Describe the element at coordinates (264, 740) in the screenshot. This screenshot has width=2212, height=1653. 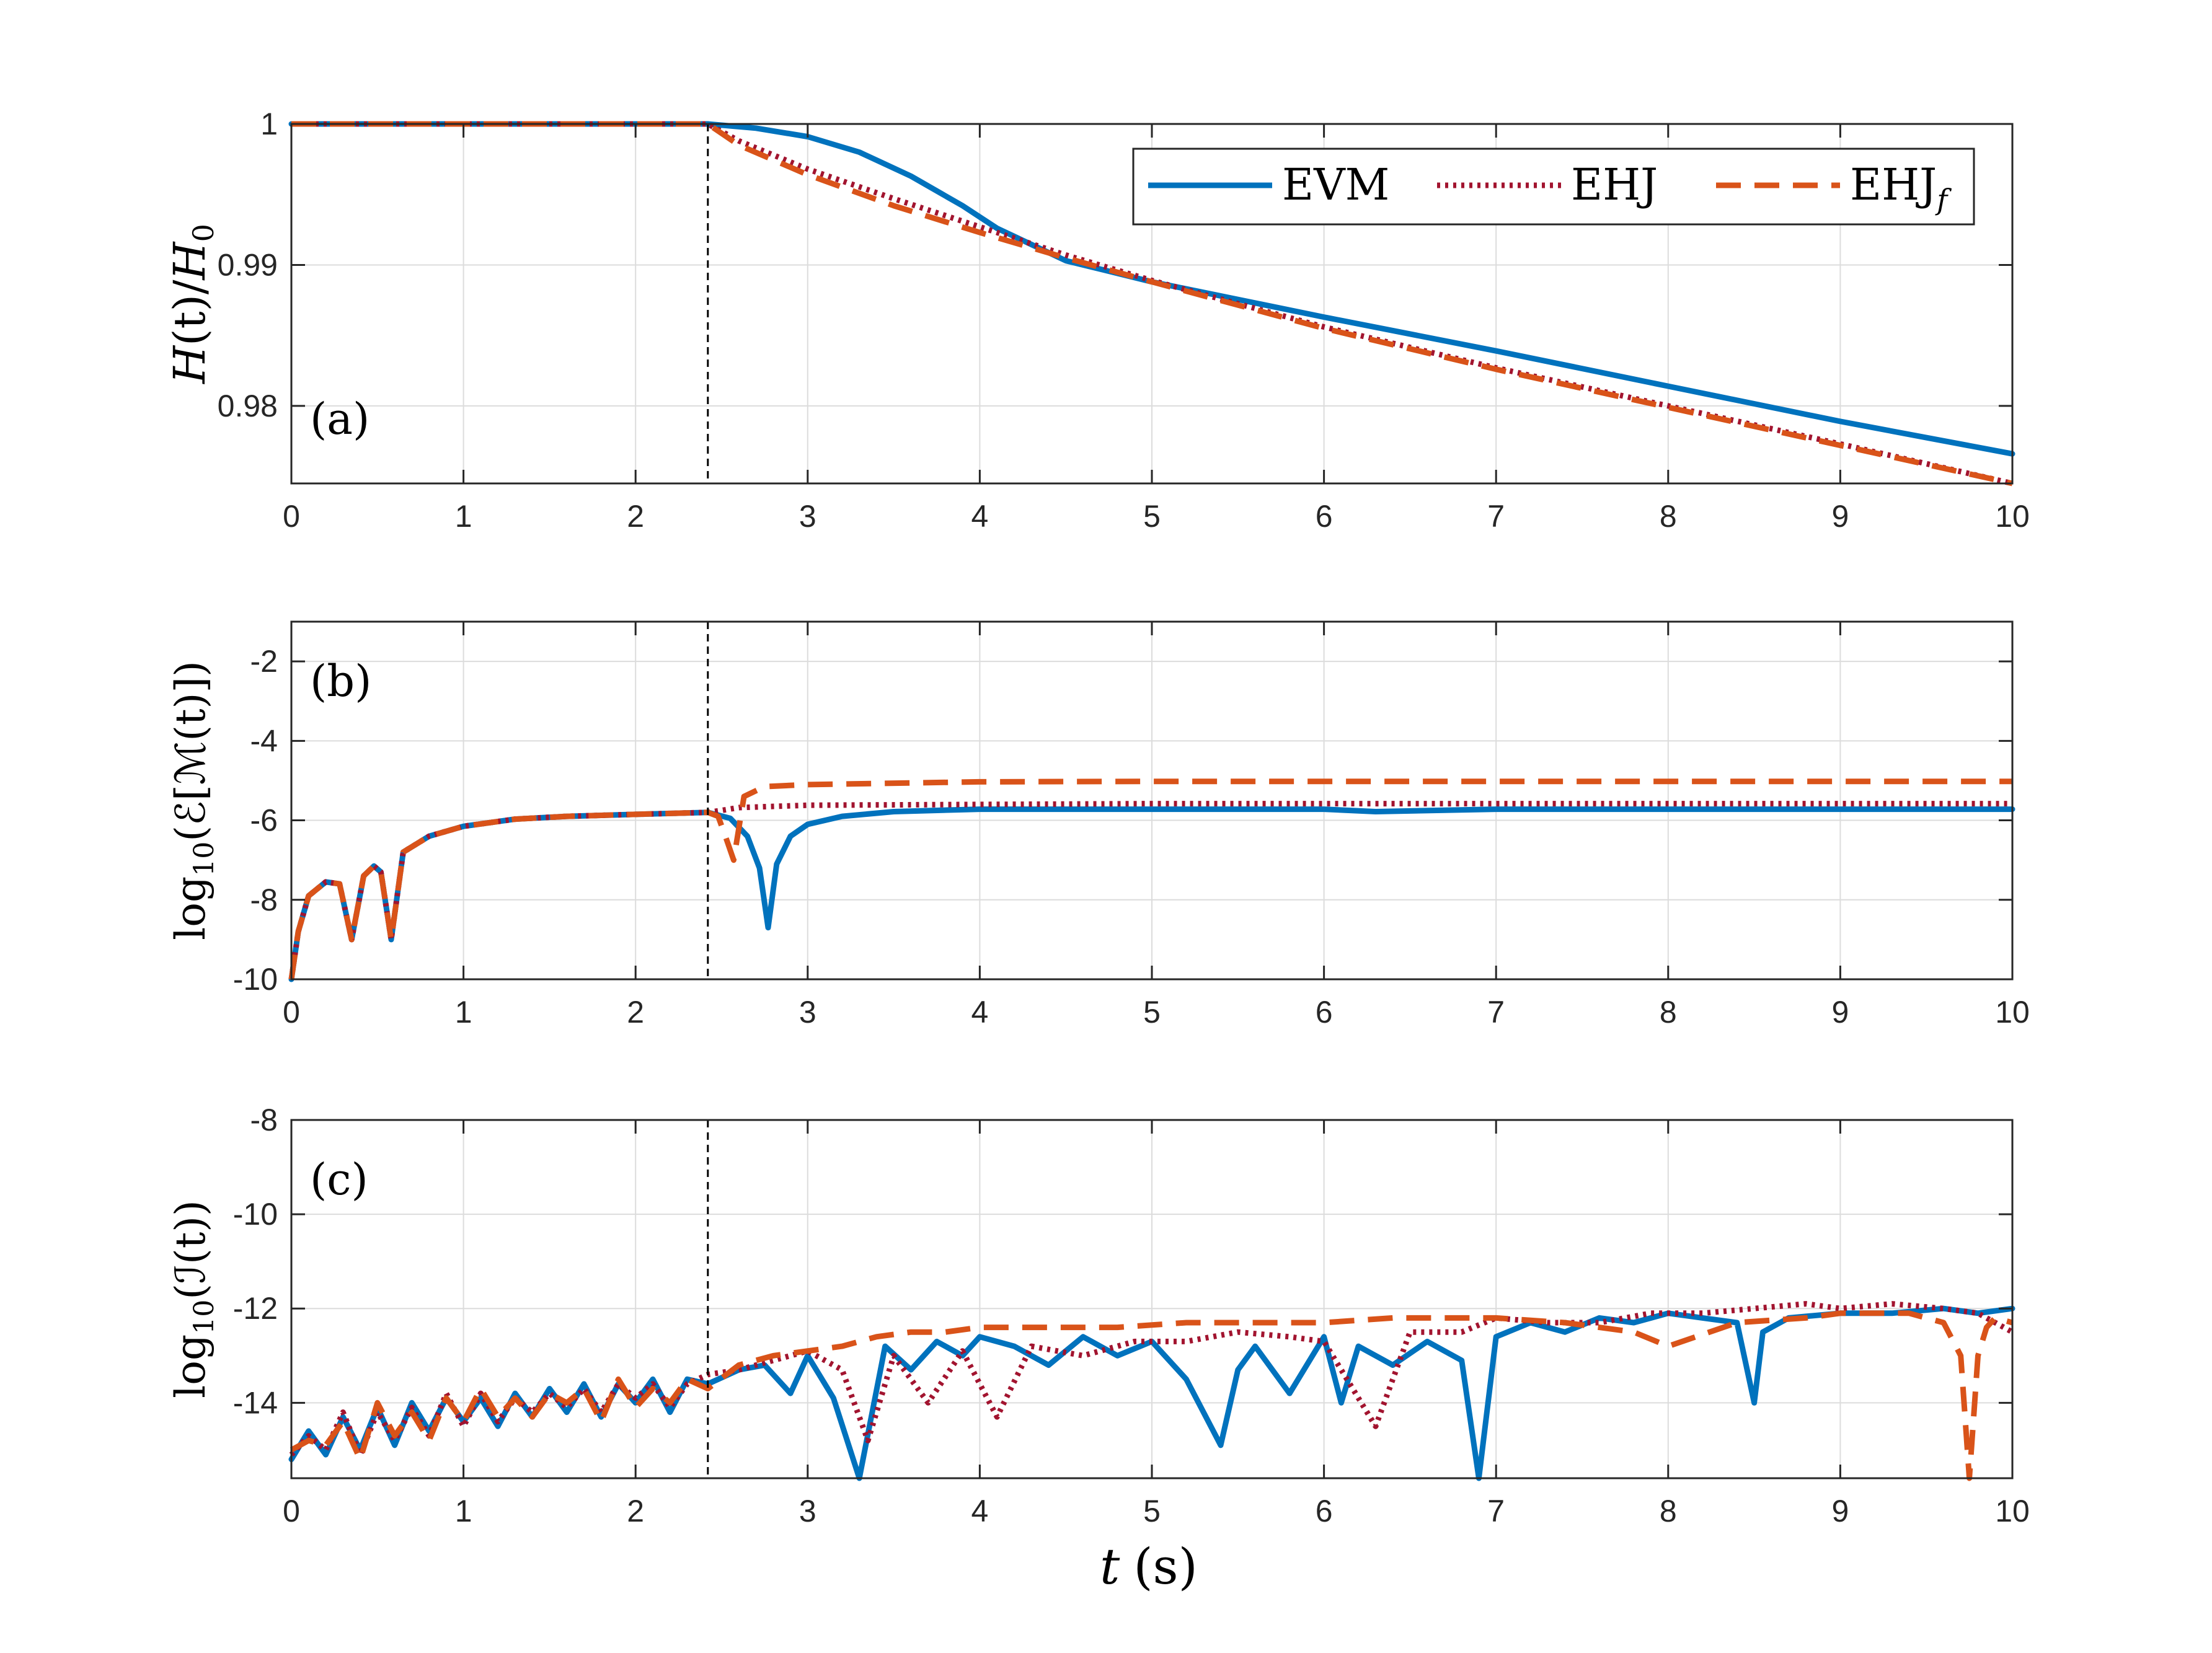
I see `y-tick-label: -4` at that location.